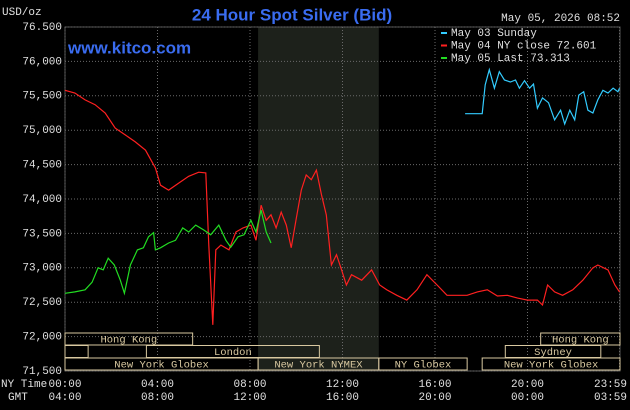  Describe the element at coordinates (42, 166) in the screenshot. I see `y-tick-label: 74,500` at that location.